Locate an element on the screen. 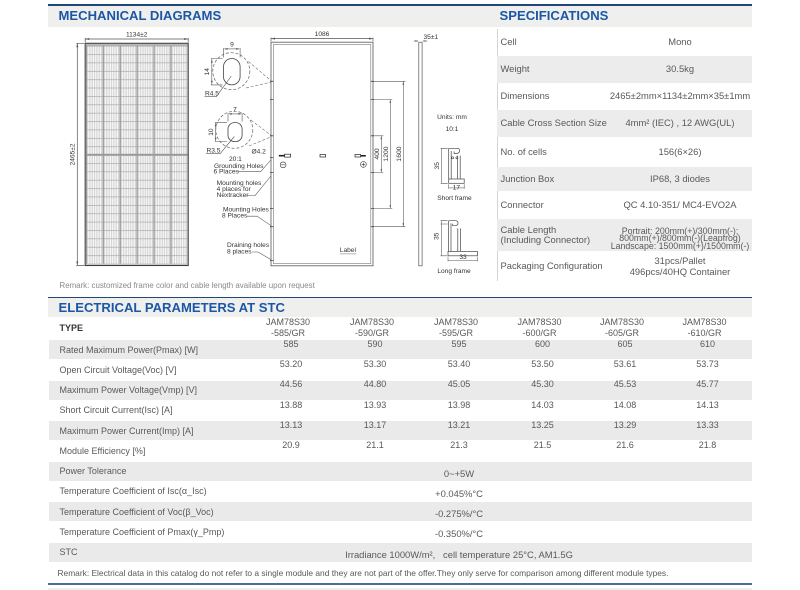  svg-text: 1086 is located at coordinates (322, 34).